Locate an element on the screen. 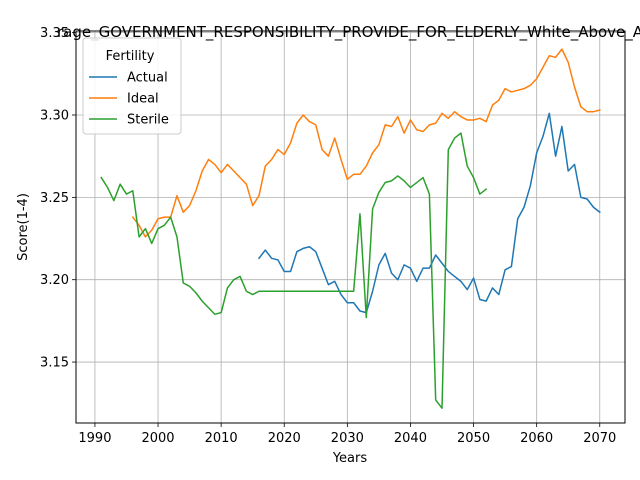 The height and width of the screenshot is (480, 640). x-tick-label: 2020 is located at coordinates (284, 438).